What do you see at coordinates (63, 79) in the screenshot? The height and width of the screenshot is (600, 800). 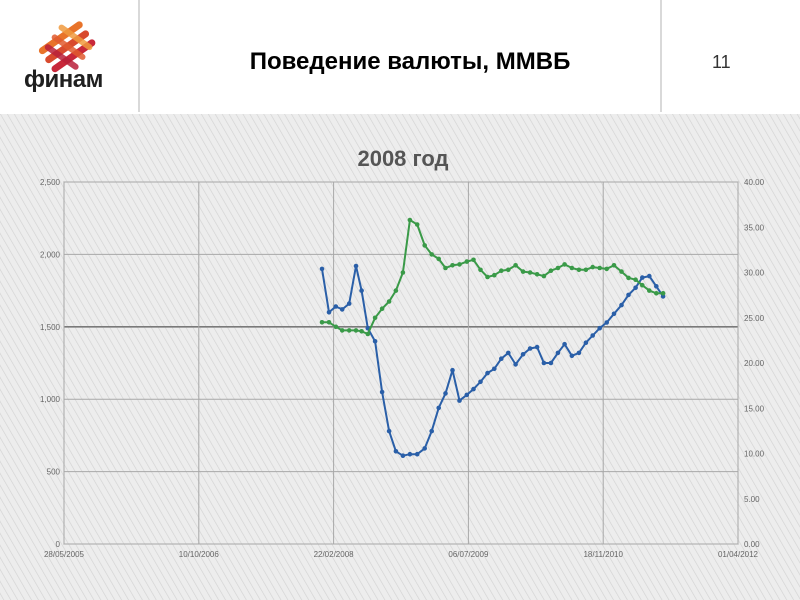 I see `logo-text: финам` at bounding box center [63, 79].